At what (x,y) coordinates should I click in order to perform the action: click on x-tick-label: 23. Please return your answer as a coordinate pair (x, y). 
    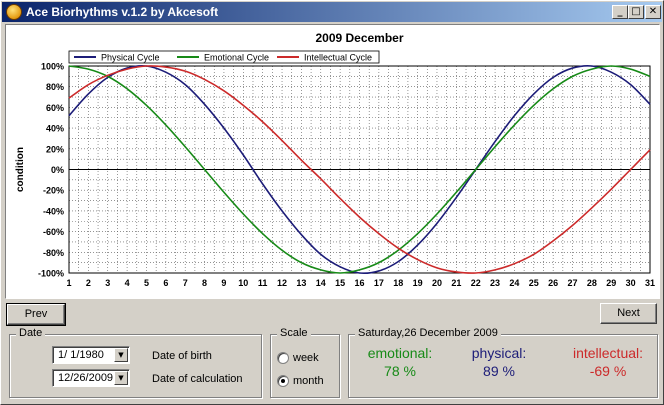
    Looking at the image, I should click on (495, 283).